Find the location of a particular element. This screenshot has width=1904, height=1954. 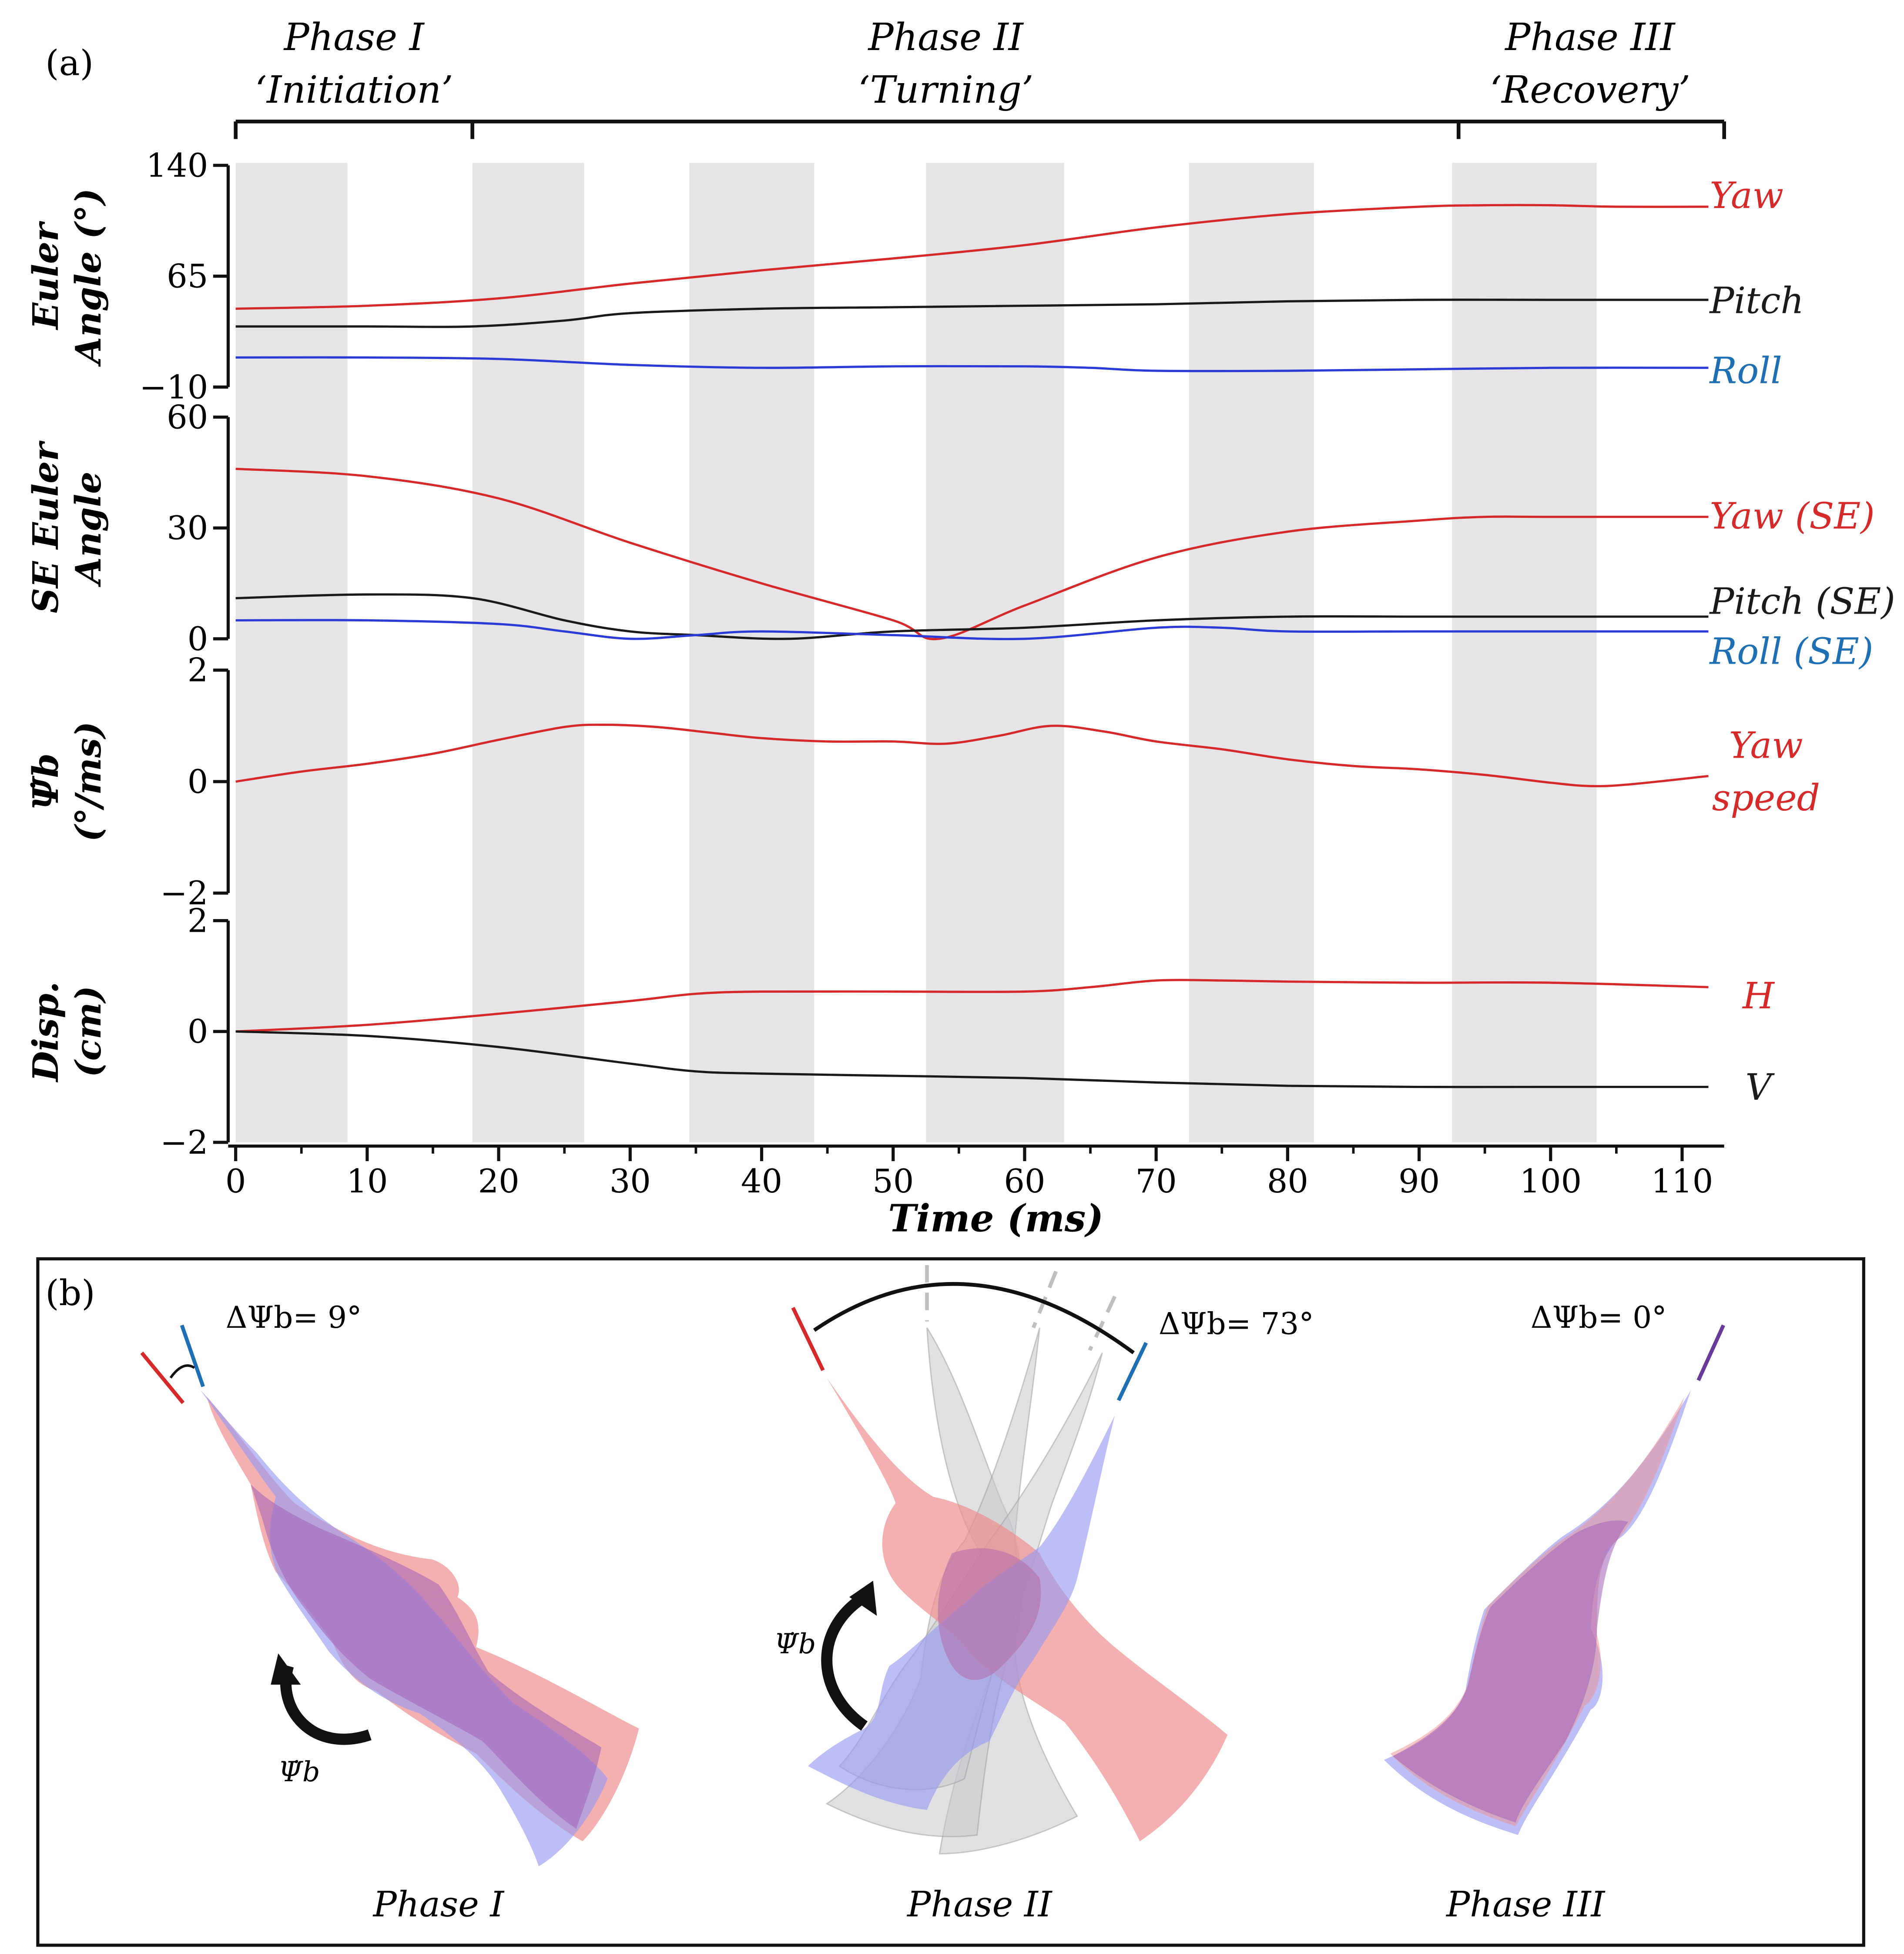

series-h-label: H is located at coordinates (1758, 996).